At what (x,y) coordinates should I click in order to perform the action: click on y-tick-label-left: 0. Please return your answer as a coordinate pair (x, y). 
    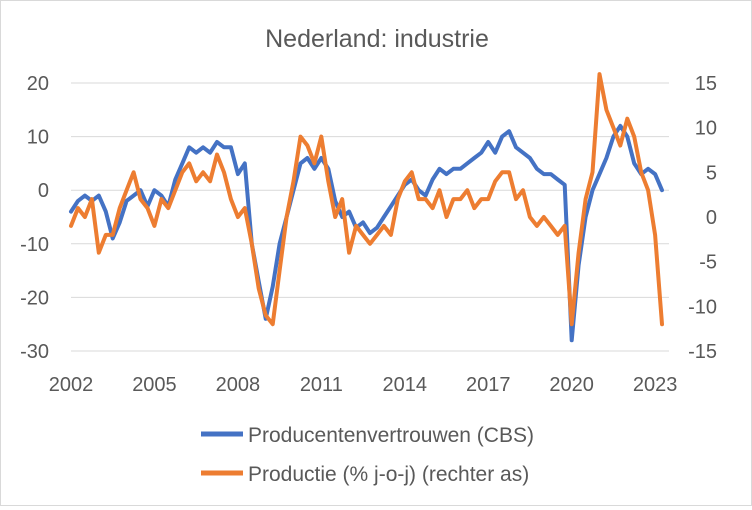
    Looking at the image, I should click on (43, 191).